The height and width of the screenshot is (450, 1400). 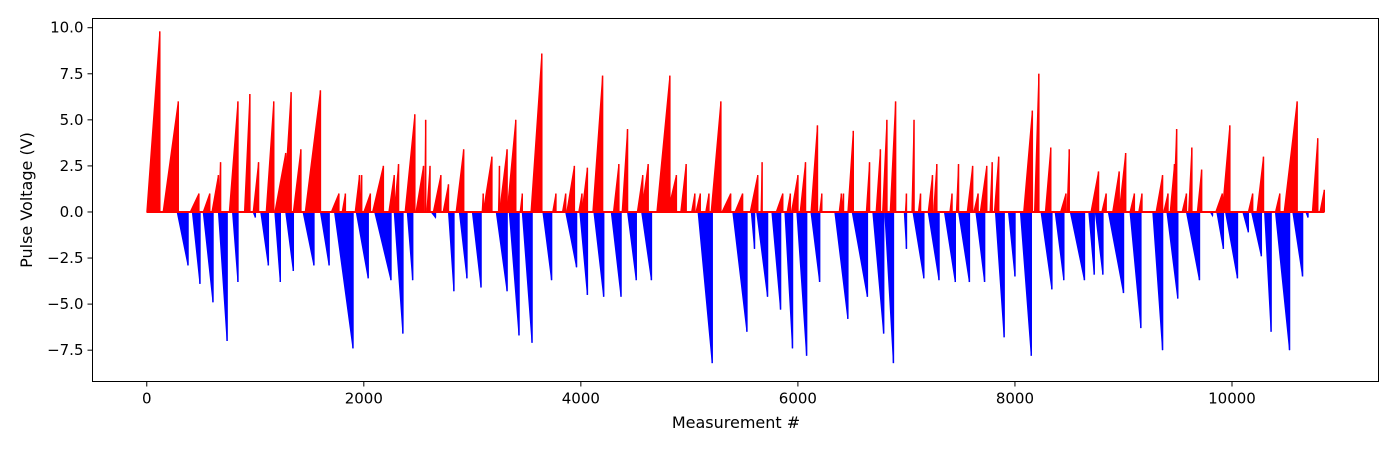 What do you see at coordinates (66, 28) in the screenshot?
I see `y-tick-label: 10.0` at bounding box center [66, 28].